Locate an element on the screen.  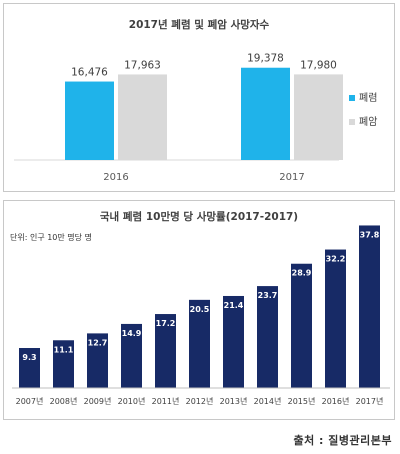
data-label: 9.3 is located at coordinates (29, 357).